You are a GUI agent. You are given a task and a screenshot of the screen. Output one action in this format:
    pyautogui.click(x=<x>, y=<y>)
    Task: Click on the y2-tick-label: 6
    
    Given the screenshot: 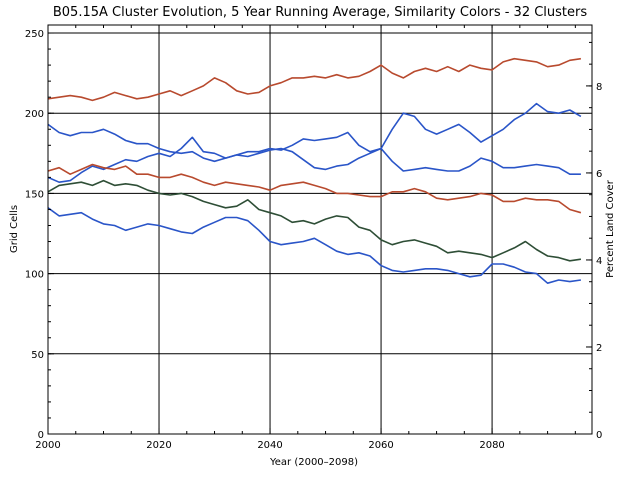 What is the action you would take?
    pyautogui.click(x=599, y=174)
    